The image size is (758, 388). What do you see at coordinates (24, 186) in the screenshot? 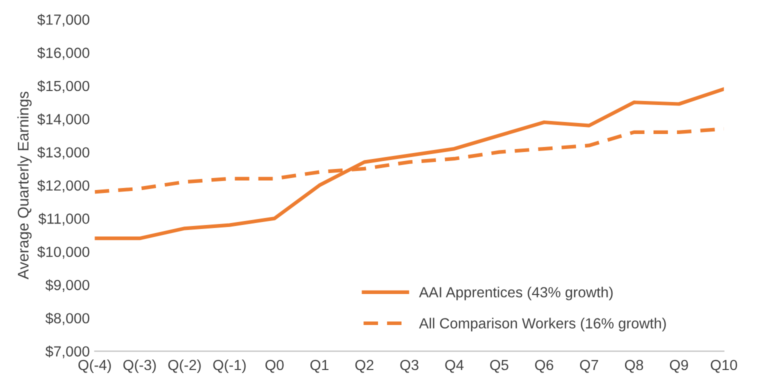
I see `y-axis-title: Average Quarterly Earnings` at bounding box center [24, 186].